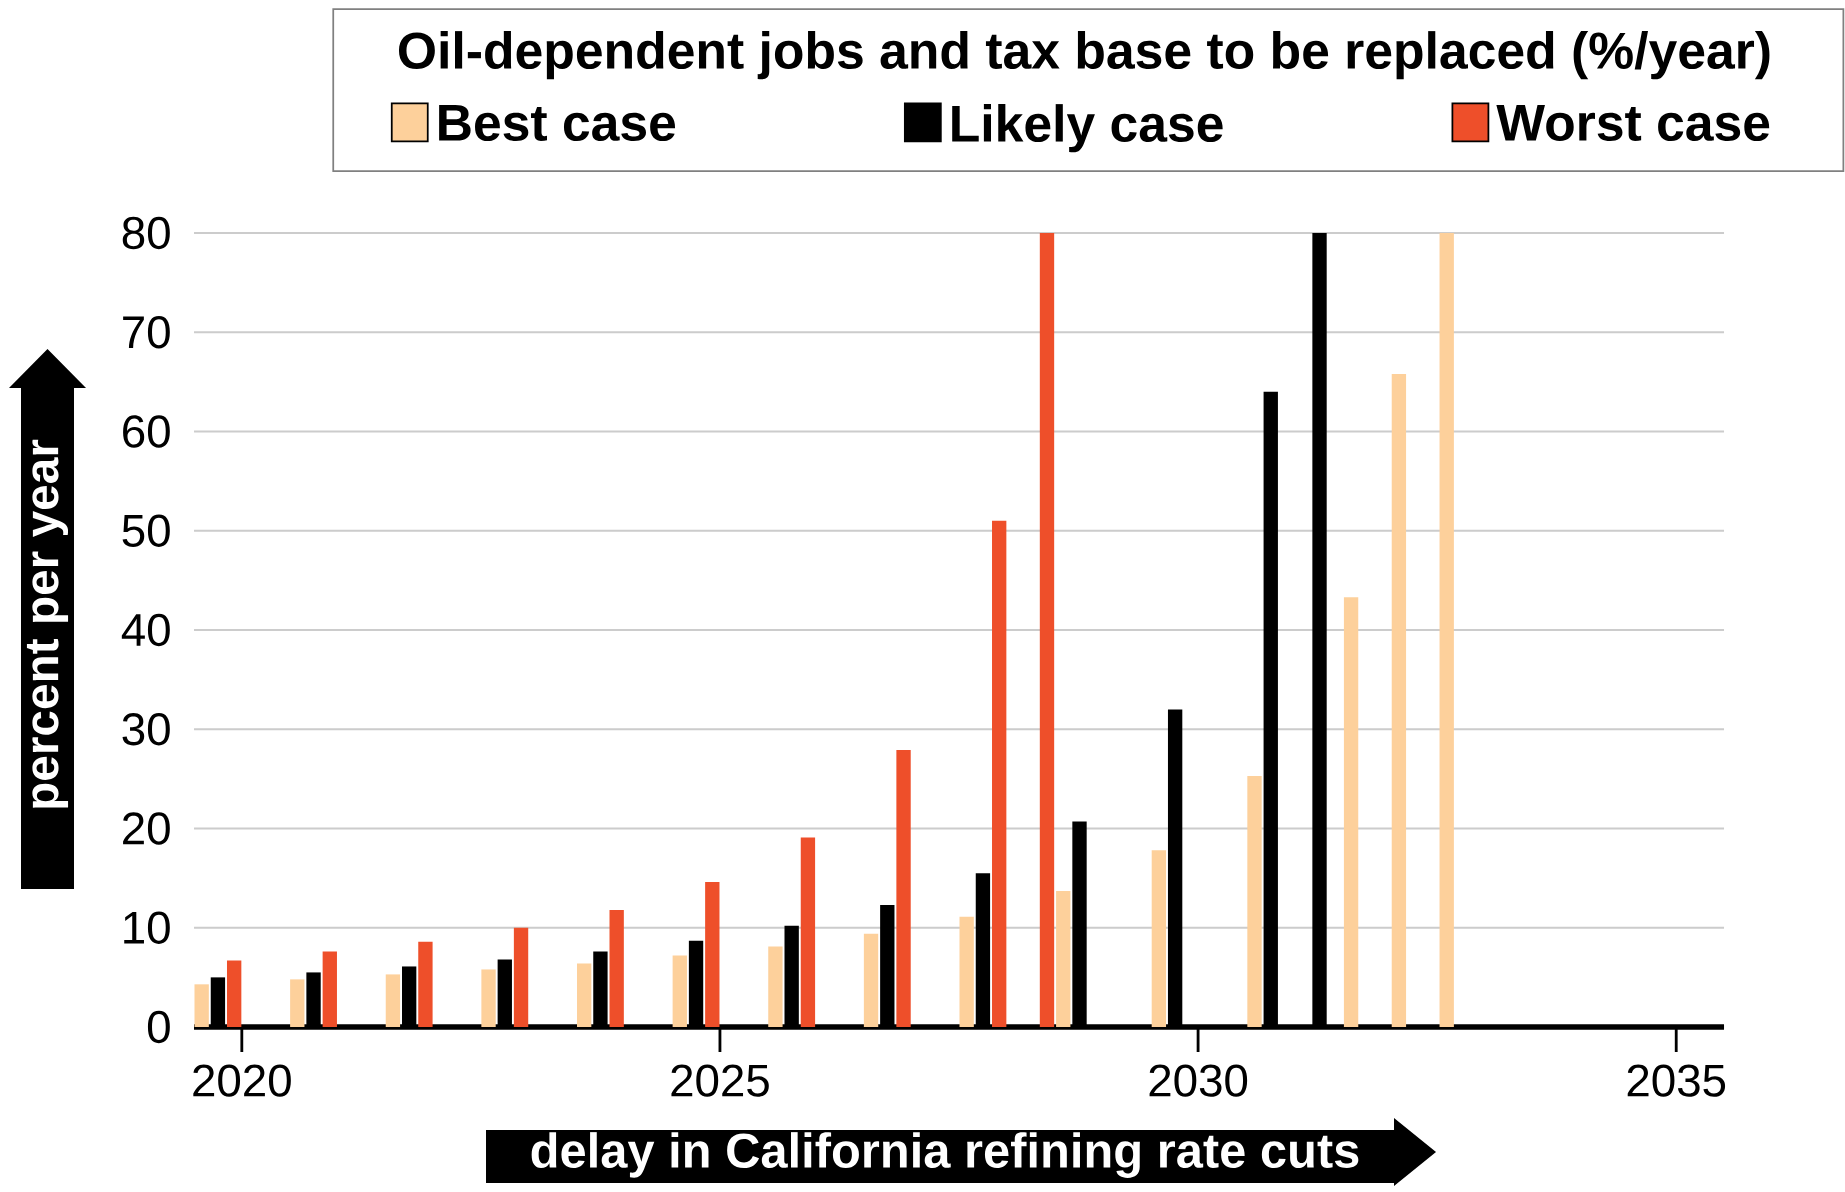 This screenshot has height=1192, width=1845. Describe the element at coordinates (147, 927) in the screenshot. I see `y-tick-label: 10` at that location.